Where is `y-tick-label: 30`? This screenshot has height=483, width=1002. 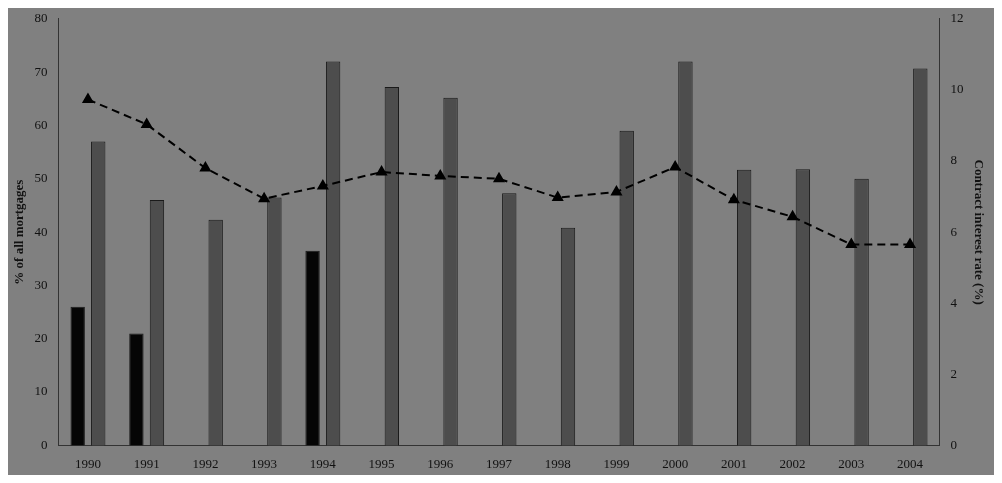 y-tick-label: 30 is located at coordinates (41, 284).